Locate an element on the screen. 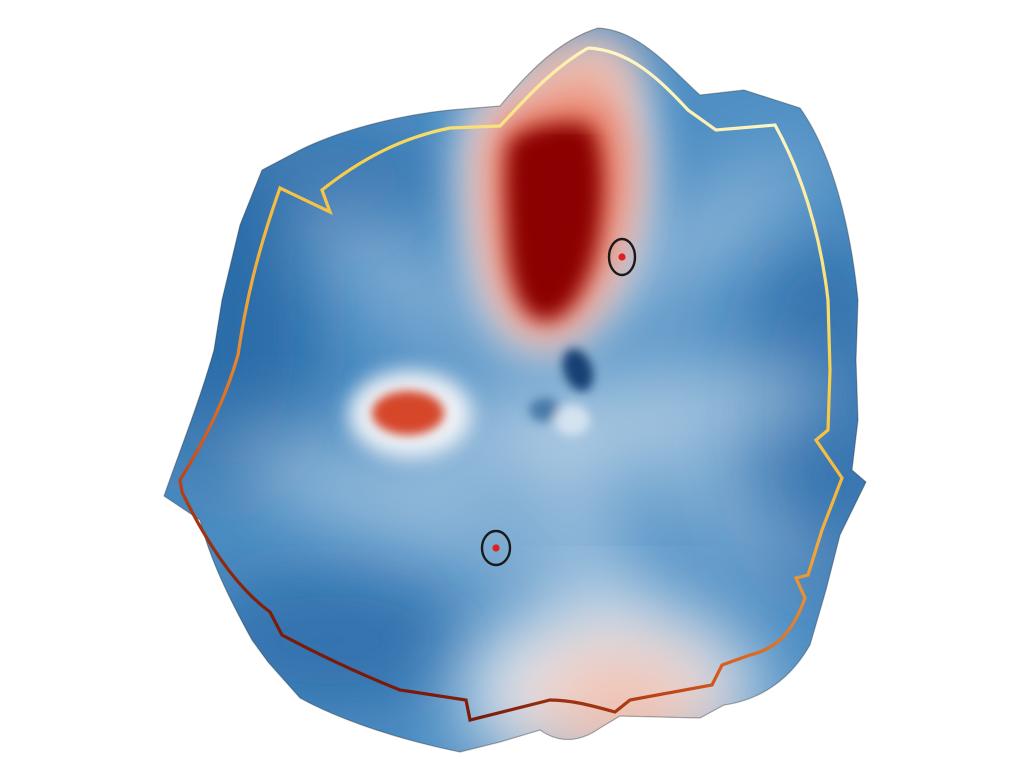  left-high-blob is located at coordinates (410, 414).